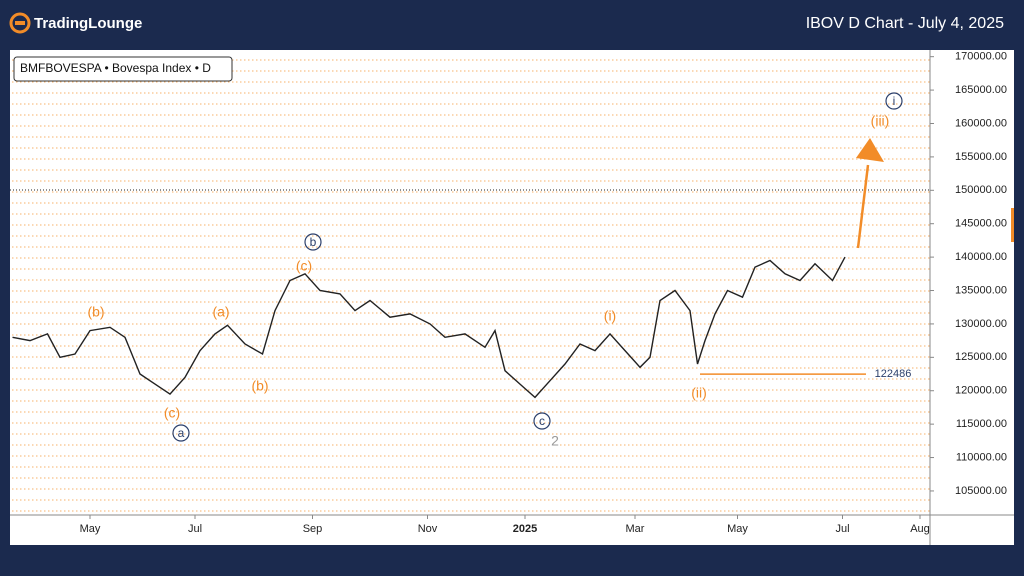 The height and width of the screenshot is (576, 1024). What do you see at coordinates (920, 529) in the screenshot?
I see `x-tick-label: Aug` at bounding box center [920, 529].